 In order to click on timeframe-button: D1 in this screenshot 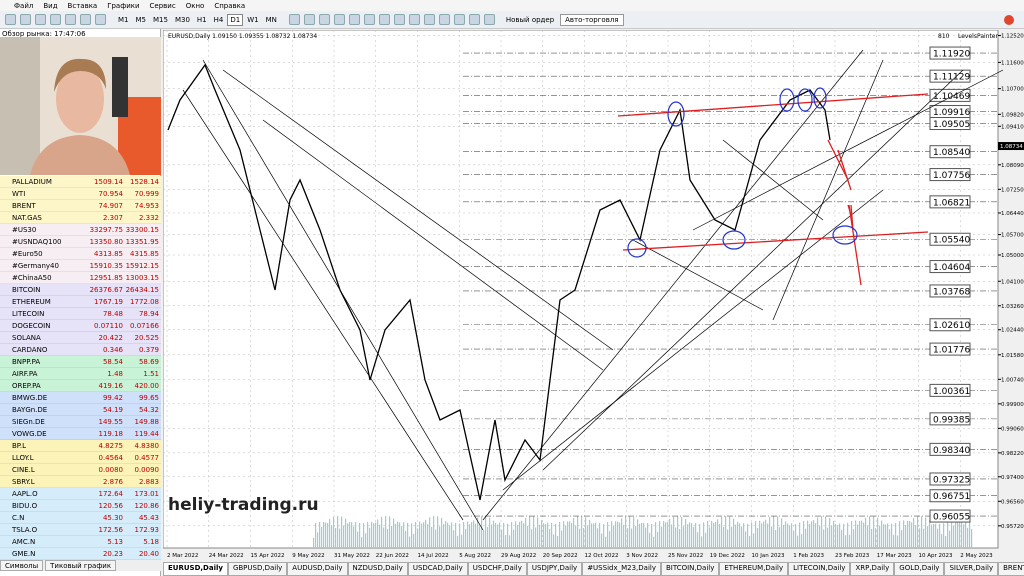, I will do `click(235, 19)`.